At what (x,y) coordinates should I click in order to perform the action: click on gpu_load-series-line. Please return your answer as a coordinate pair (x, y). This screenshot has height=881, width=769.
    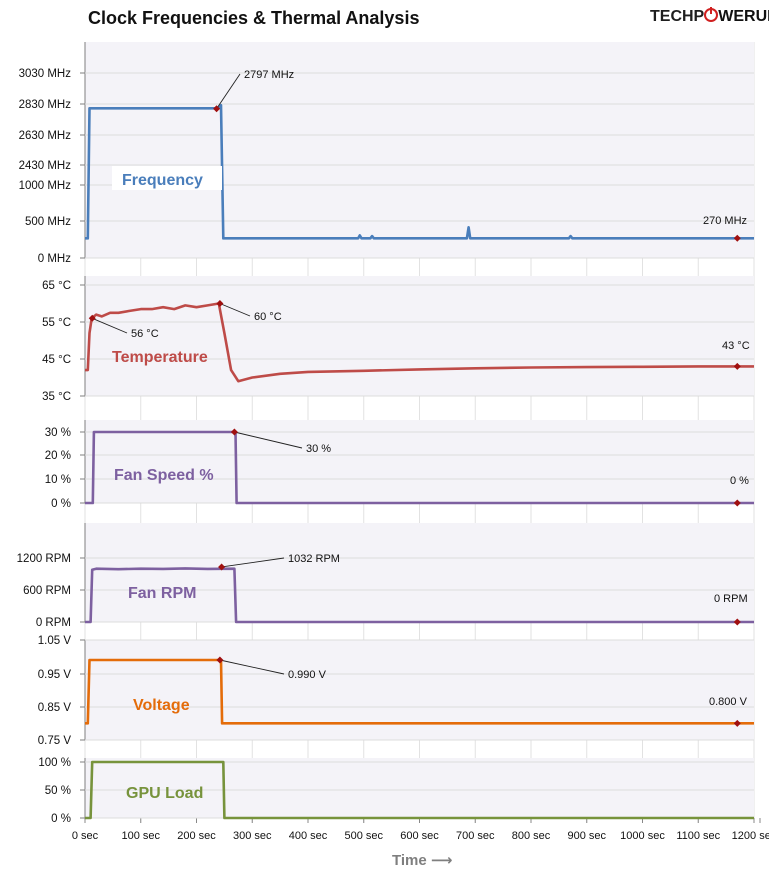
    Looking at the image, I should click on (419, 790).